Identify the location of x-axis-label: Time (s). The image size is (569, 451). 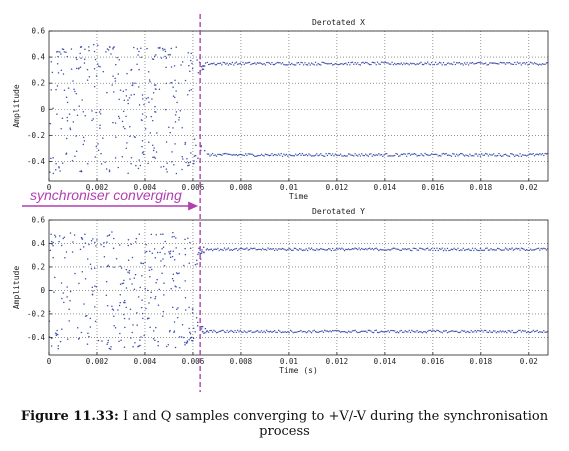
(298, 370).